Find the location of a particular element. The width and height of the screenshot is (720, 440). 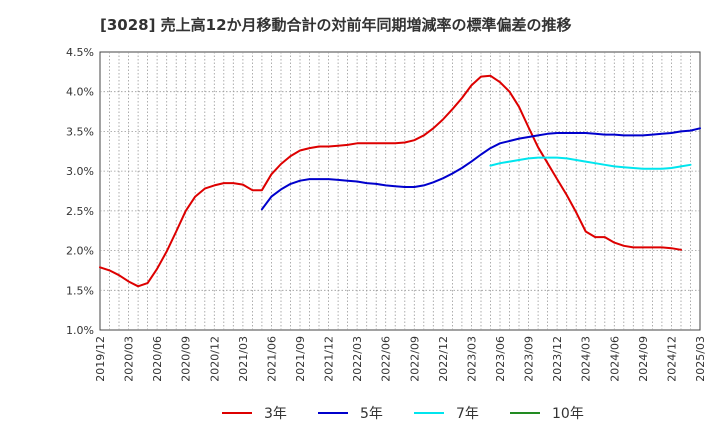

x-tick-label: 2025/03 is located at coordinates (700, 359).